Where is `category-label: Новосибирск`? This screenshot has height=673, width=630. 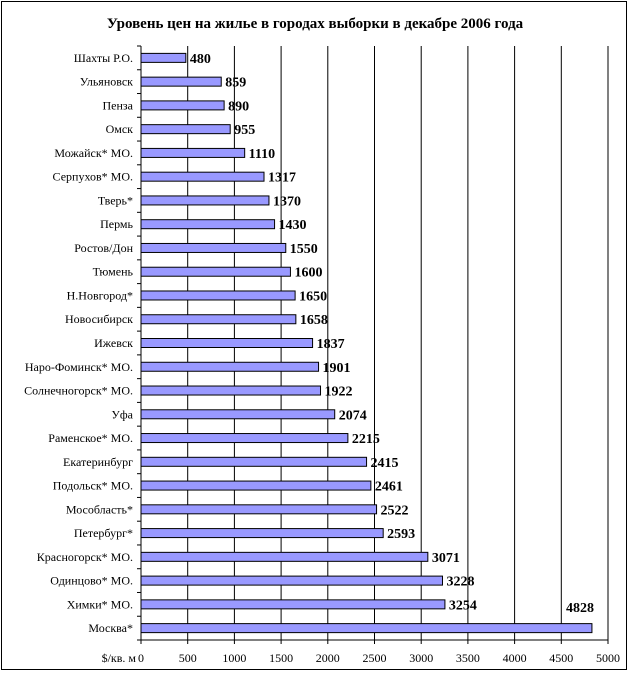 category-label: Новосибирск is located at coordinates (99, 319).